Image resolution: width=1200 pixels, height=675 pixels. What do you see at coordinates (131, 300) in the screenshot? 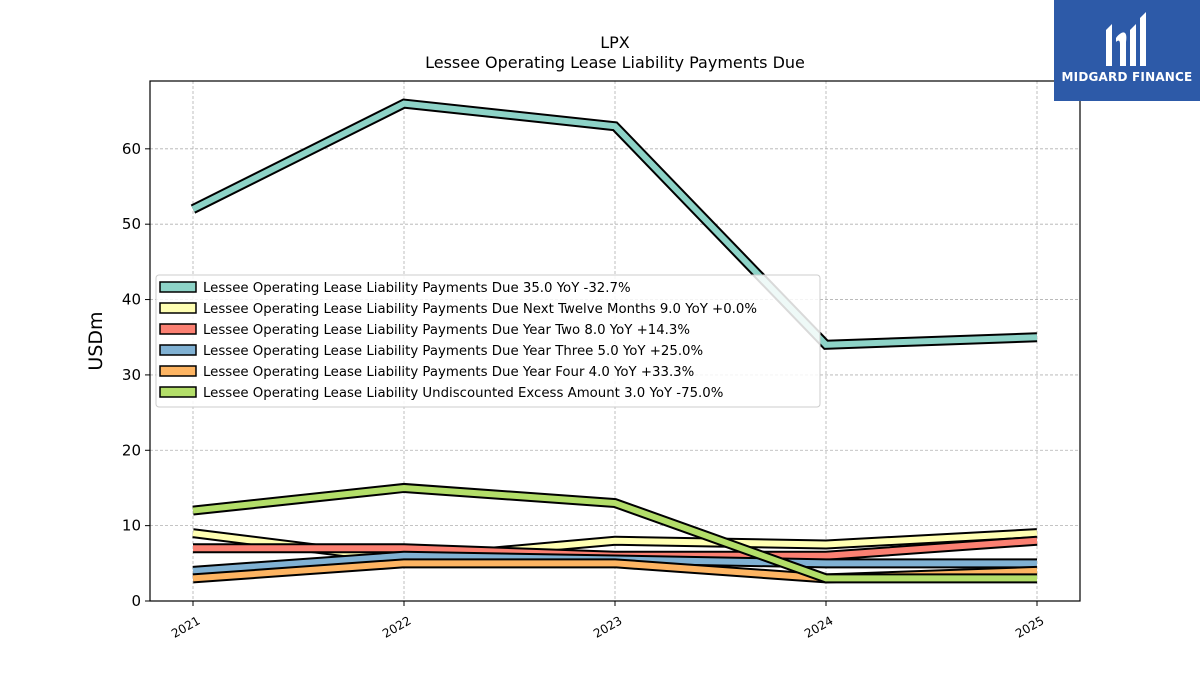
I see `y-tick-label: 40` at bounding box center [131, 300].